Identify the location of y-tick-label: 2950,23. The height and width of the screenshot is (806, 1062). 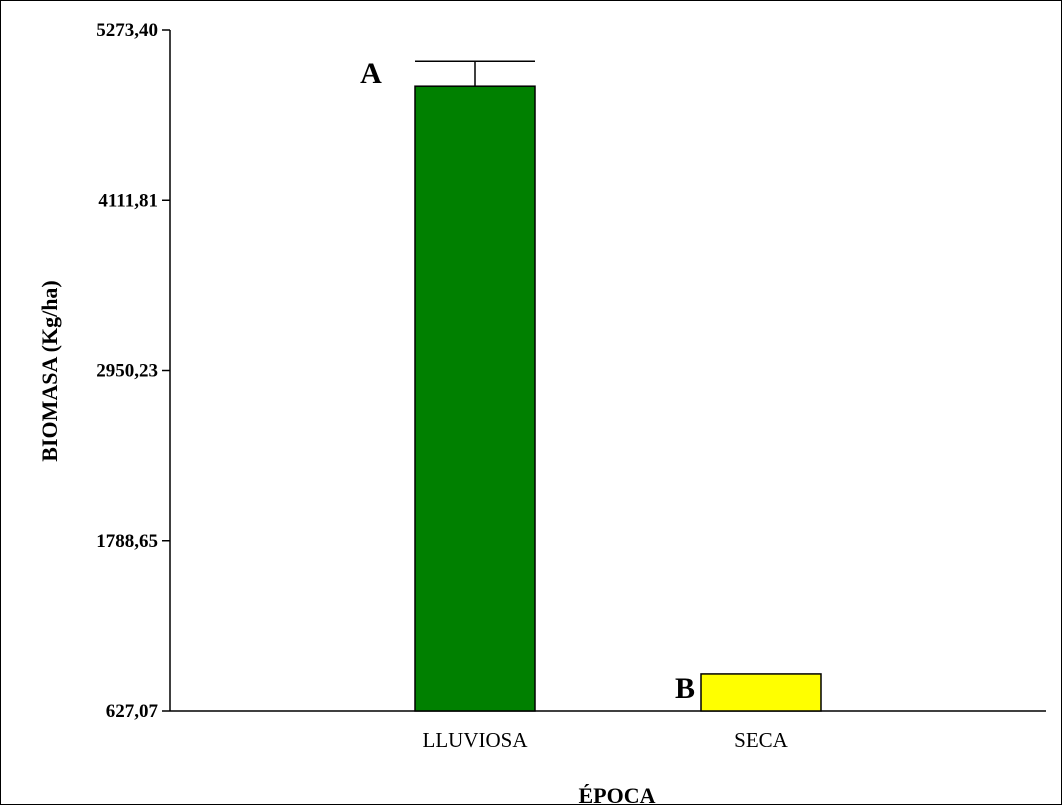
(127, 371).